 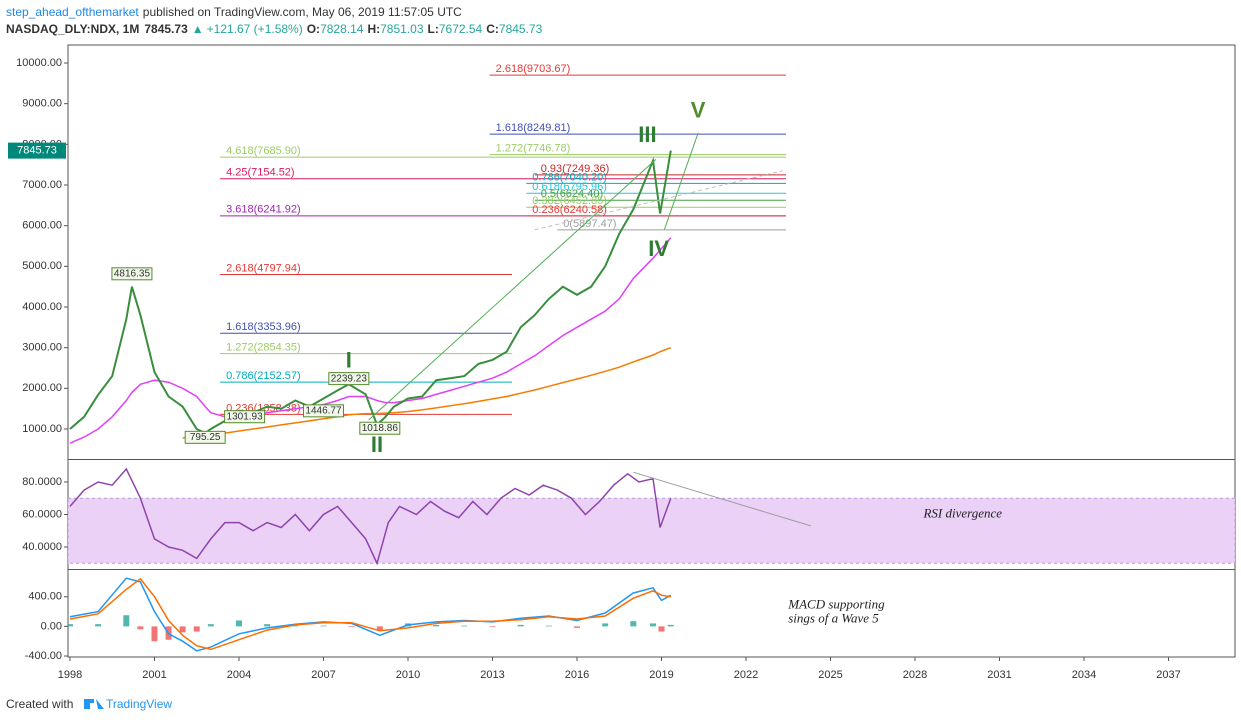 I want to click on change-arrow: ▲, so click(x=198, y=29).